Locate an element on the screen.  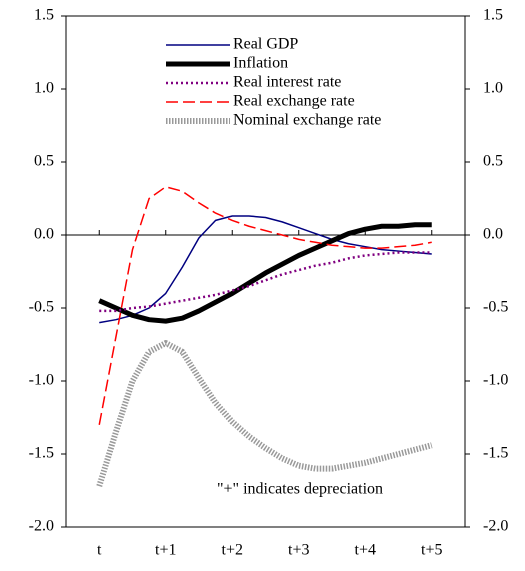
y-tick-label: 1.0 is located at coordinates (44, 88).